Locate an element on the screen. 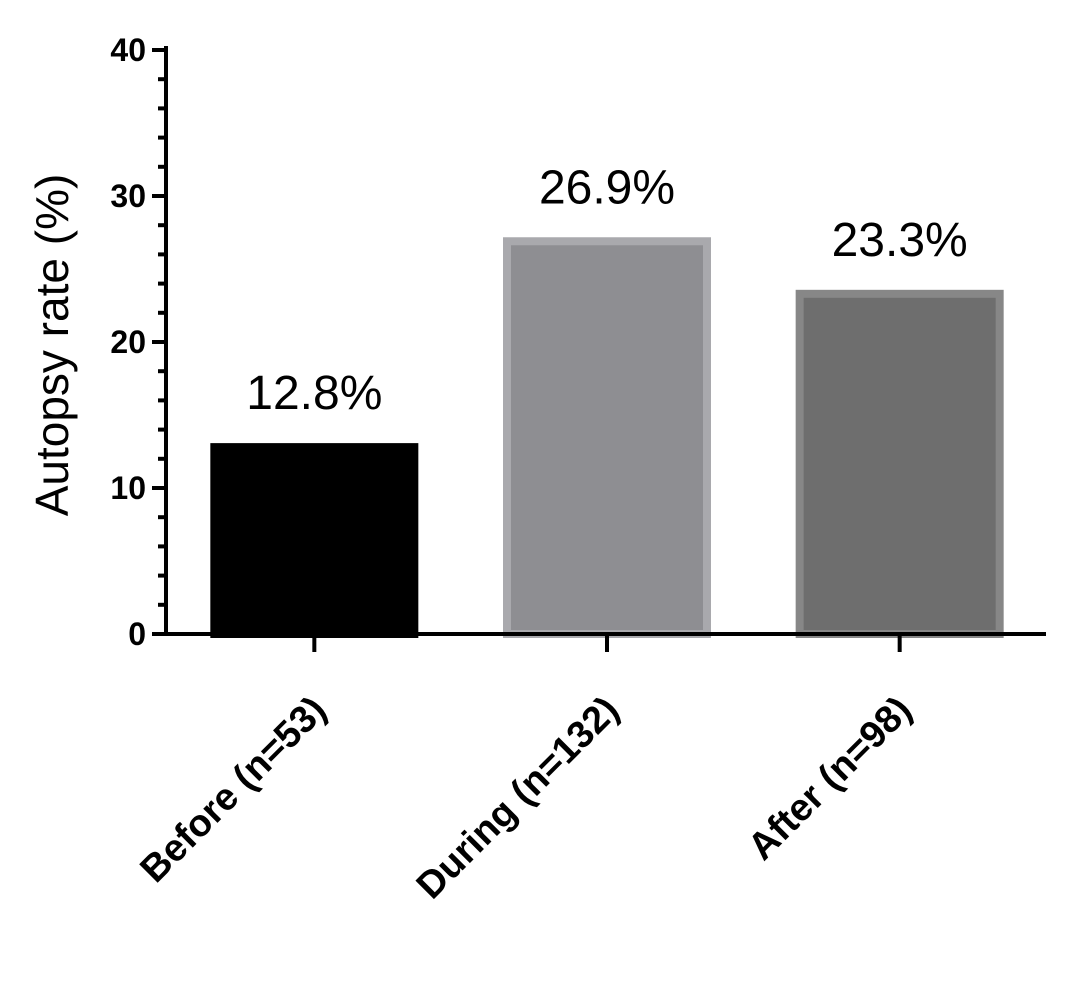 This screenshot has width=1067, height=988. x-axis-ticks is located at coordinates (607, 643).